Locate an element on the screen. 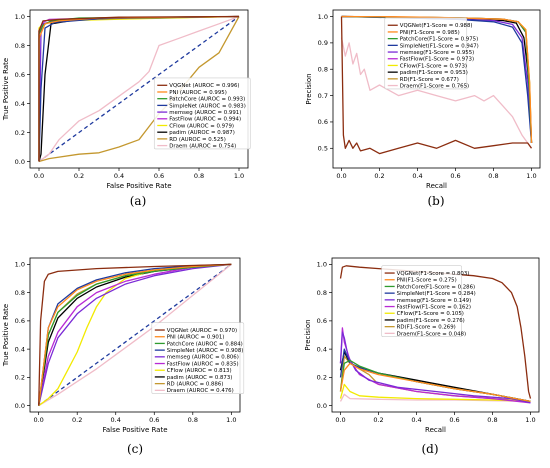 The height and width of the screenshot is (468, 550). legend-entry: Draem (AUROC = 0.754) is located at coordinates (202, 146).